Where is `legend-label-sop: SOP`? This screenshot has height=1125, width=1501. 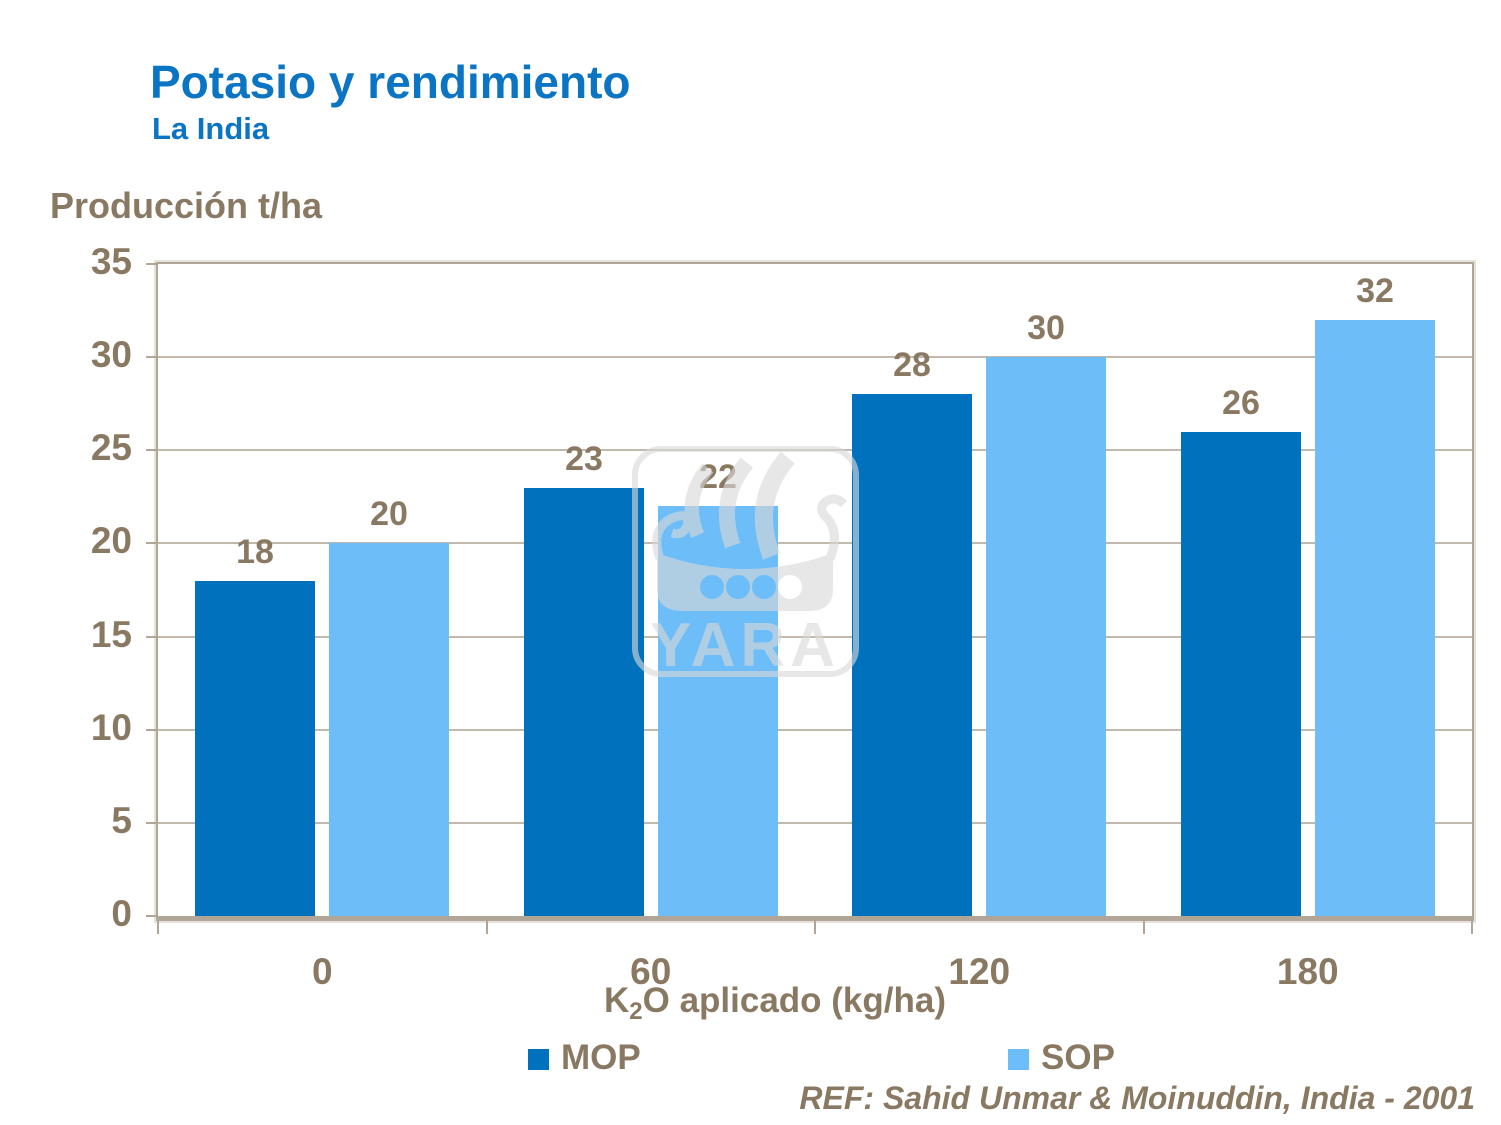 legend-label-sop: SOP is located at coordinates (1078, 1057).